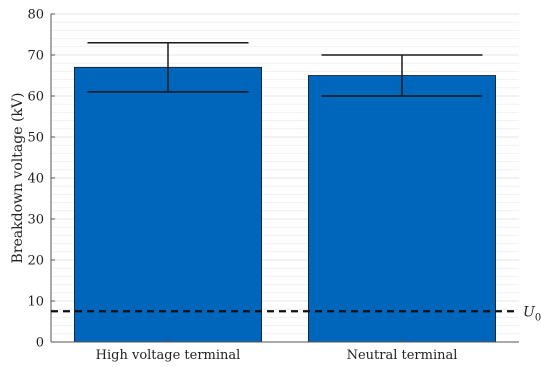 The image size is (541, 367). Describe the element at coordinates (168, 355) in the screenshot. I see `x-category-label: High voltage terminal` at that location.